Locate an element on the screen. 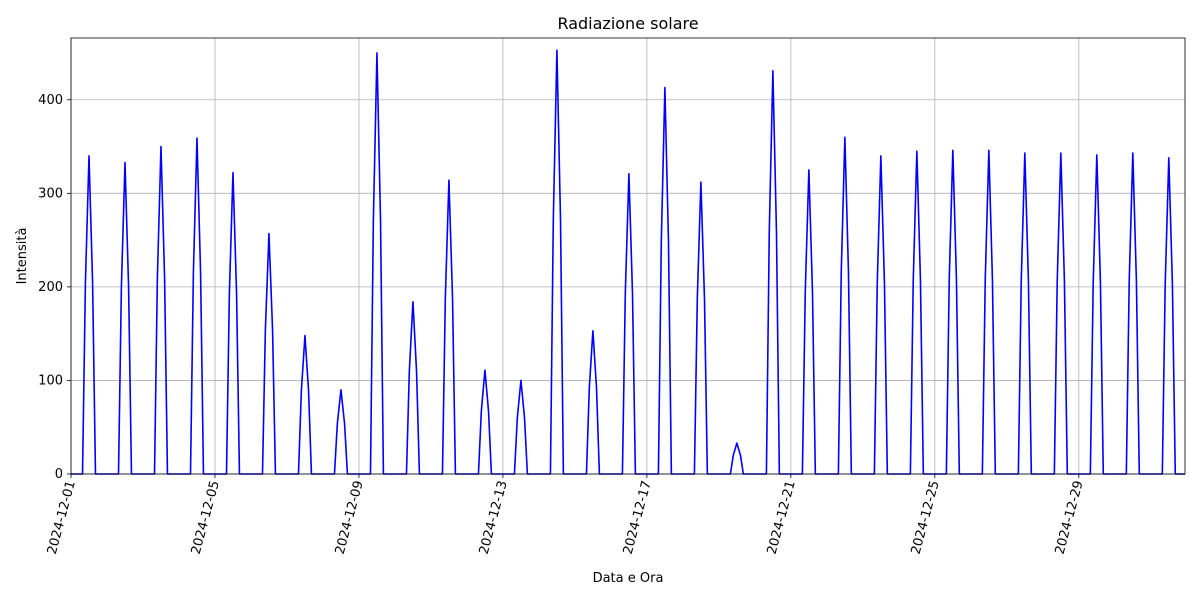 The width and height of the screenshot is (1200, 600). y-axis-label: Intensità is located at coordinates (22, 256).